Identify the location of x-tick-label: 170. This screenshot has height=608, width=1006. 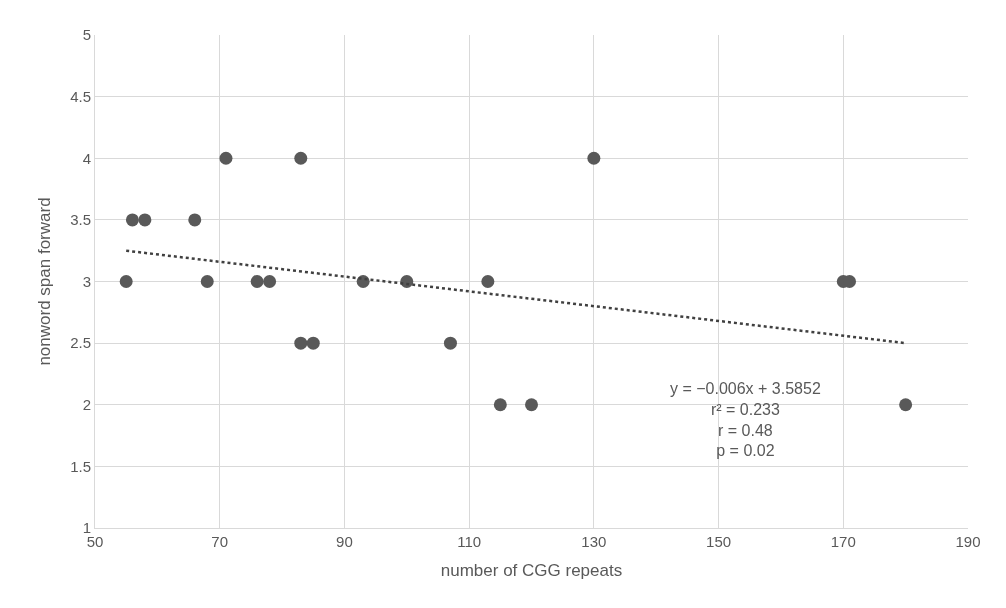
(843, 541).